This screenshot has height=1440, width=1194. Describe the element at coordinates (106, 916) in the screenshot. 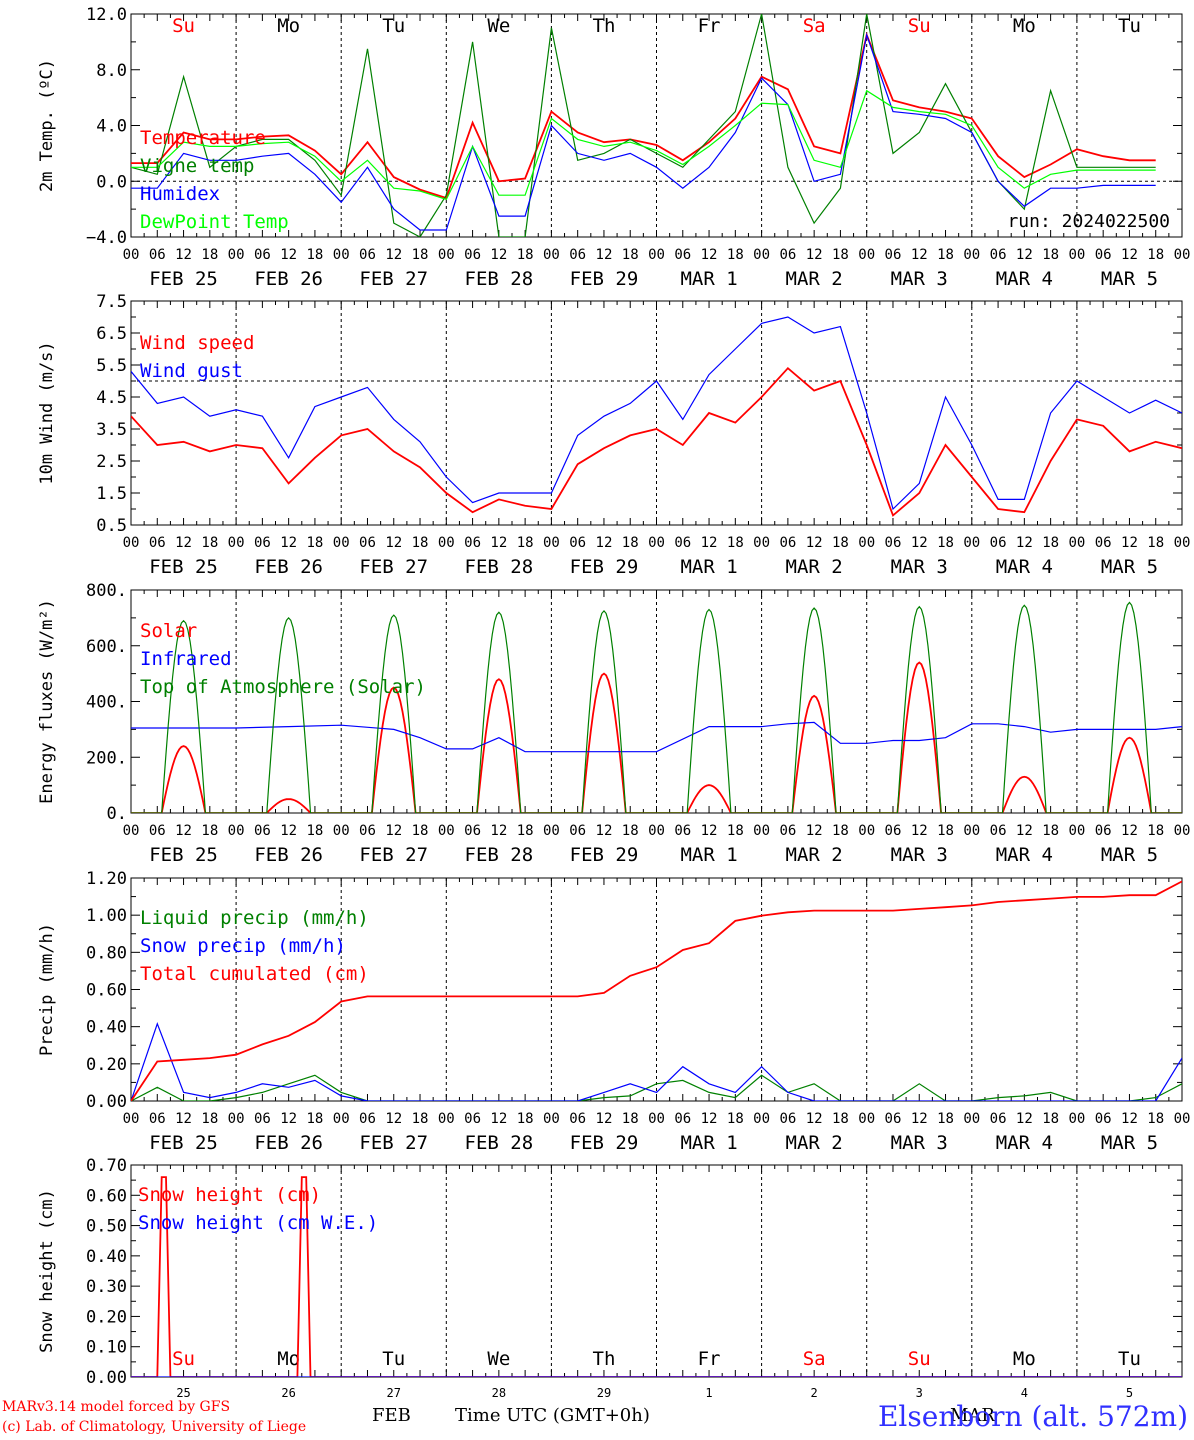

I see `y-tick-label: 1.00` at that location.